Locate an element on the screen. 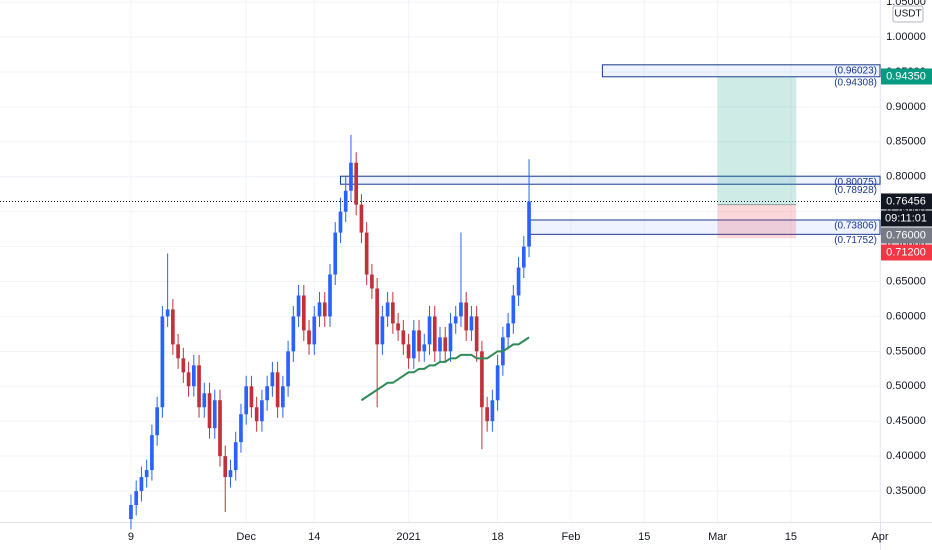 The image size is (932, 550). y-tick-label: 1.00000 is located at coordinates (906, 37).